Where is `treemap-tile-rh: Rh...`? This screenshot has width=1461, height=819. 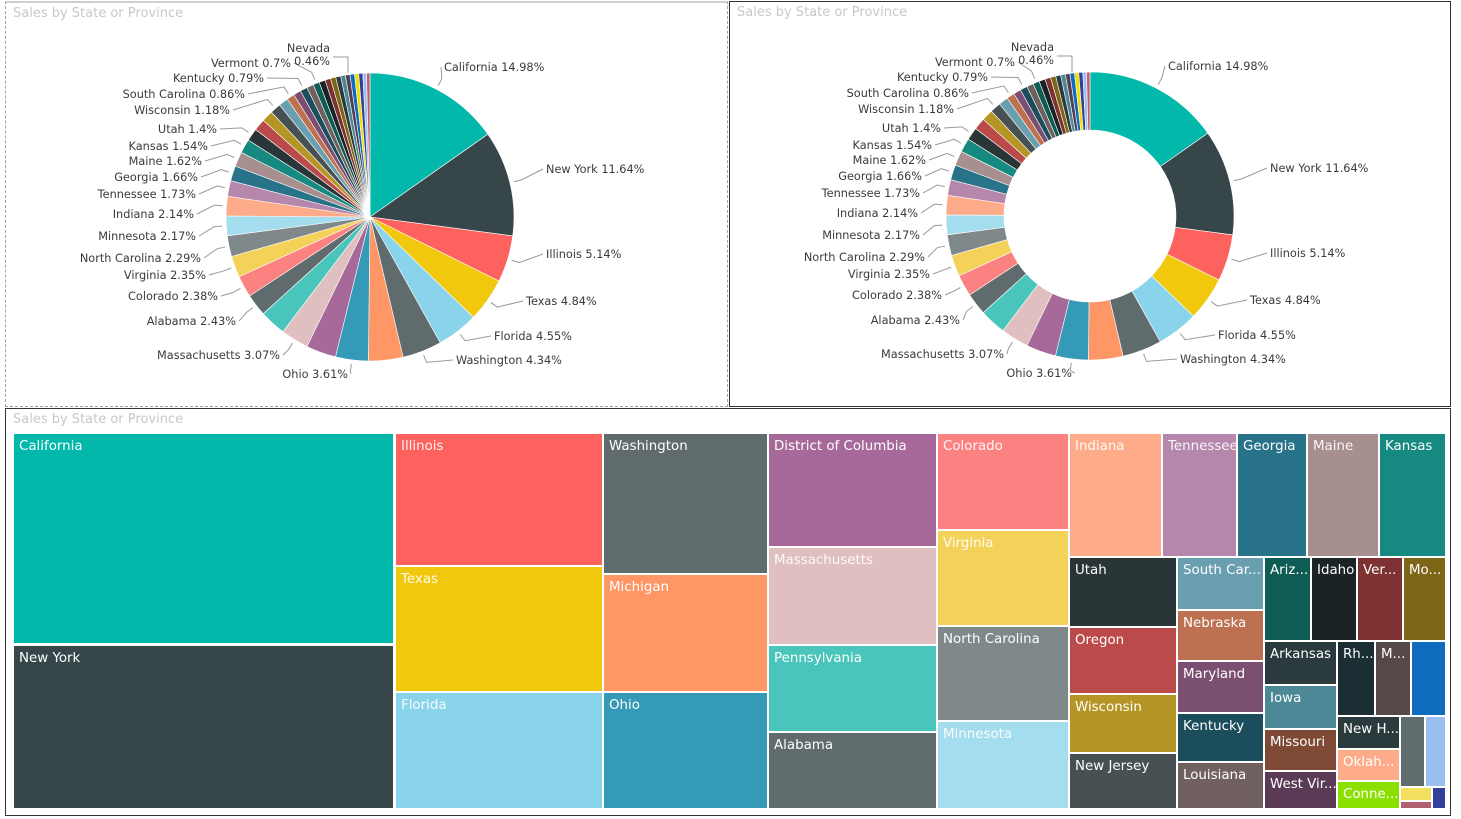
treemap-tile-rh: Rh... is located at coordinates (1356, 678).